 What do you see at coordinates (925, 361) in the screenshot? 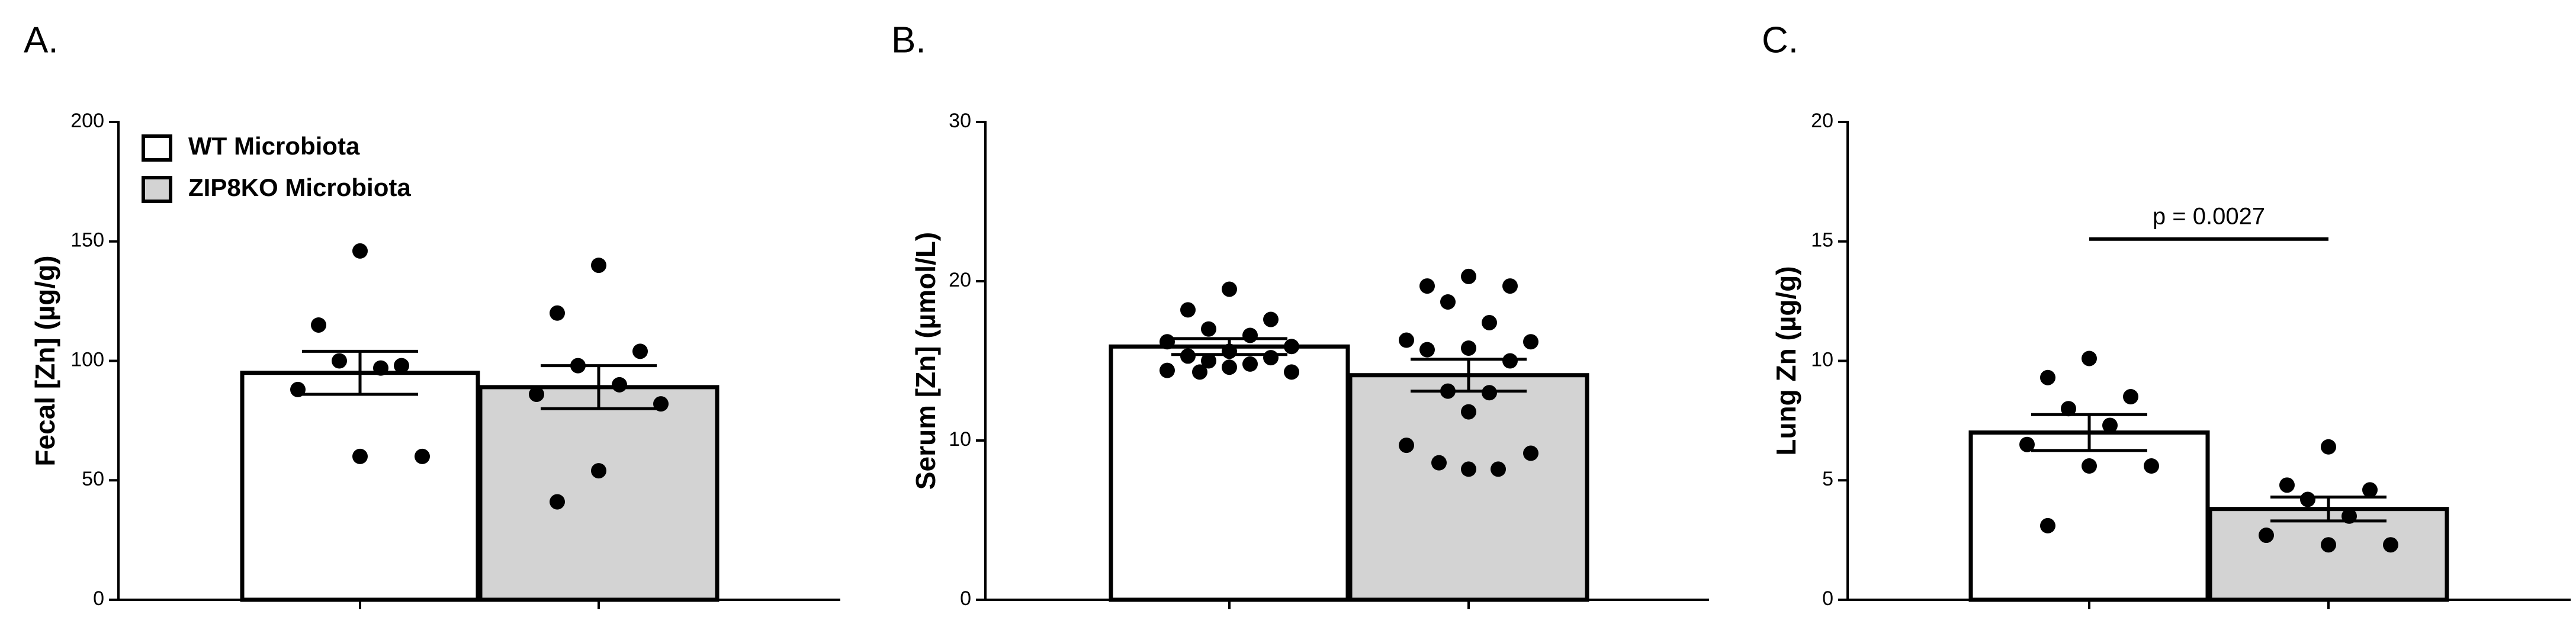
I see `y-axis-title: Serum [Zn] (µmol/L)` at bounding box center [925, 361].